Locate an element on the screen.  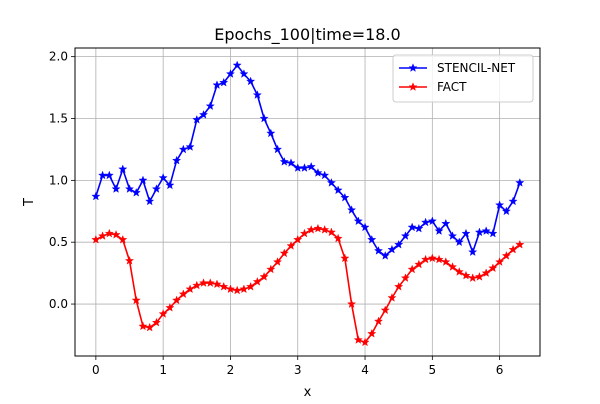
y-tick-label: 1.0 is located at coordinates (58, 180).